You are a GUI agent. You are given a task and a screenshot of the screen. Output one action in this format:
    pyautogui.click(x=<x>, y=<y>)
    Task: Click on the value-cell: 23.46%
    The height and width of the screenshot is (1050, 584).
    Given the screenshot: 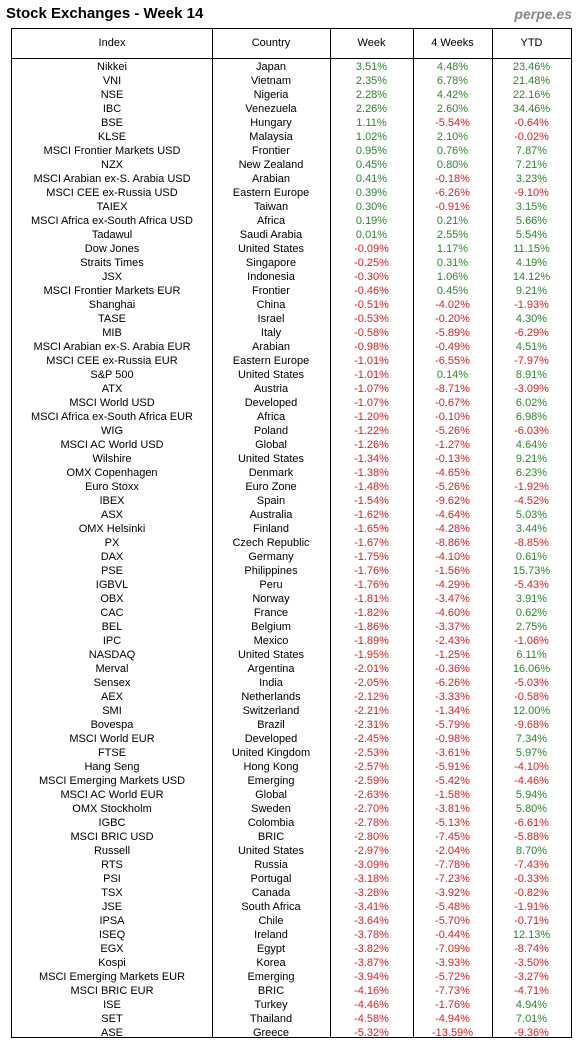 What is the action you would take?
    pyautogui.click(x=531, y=67)
    